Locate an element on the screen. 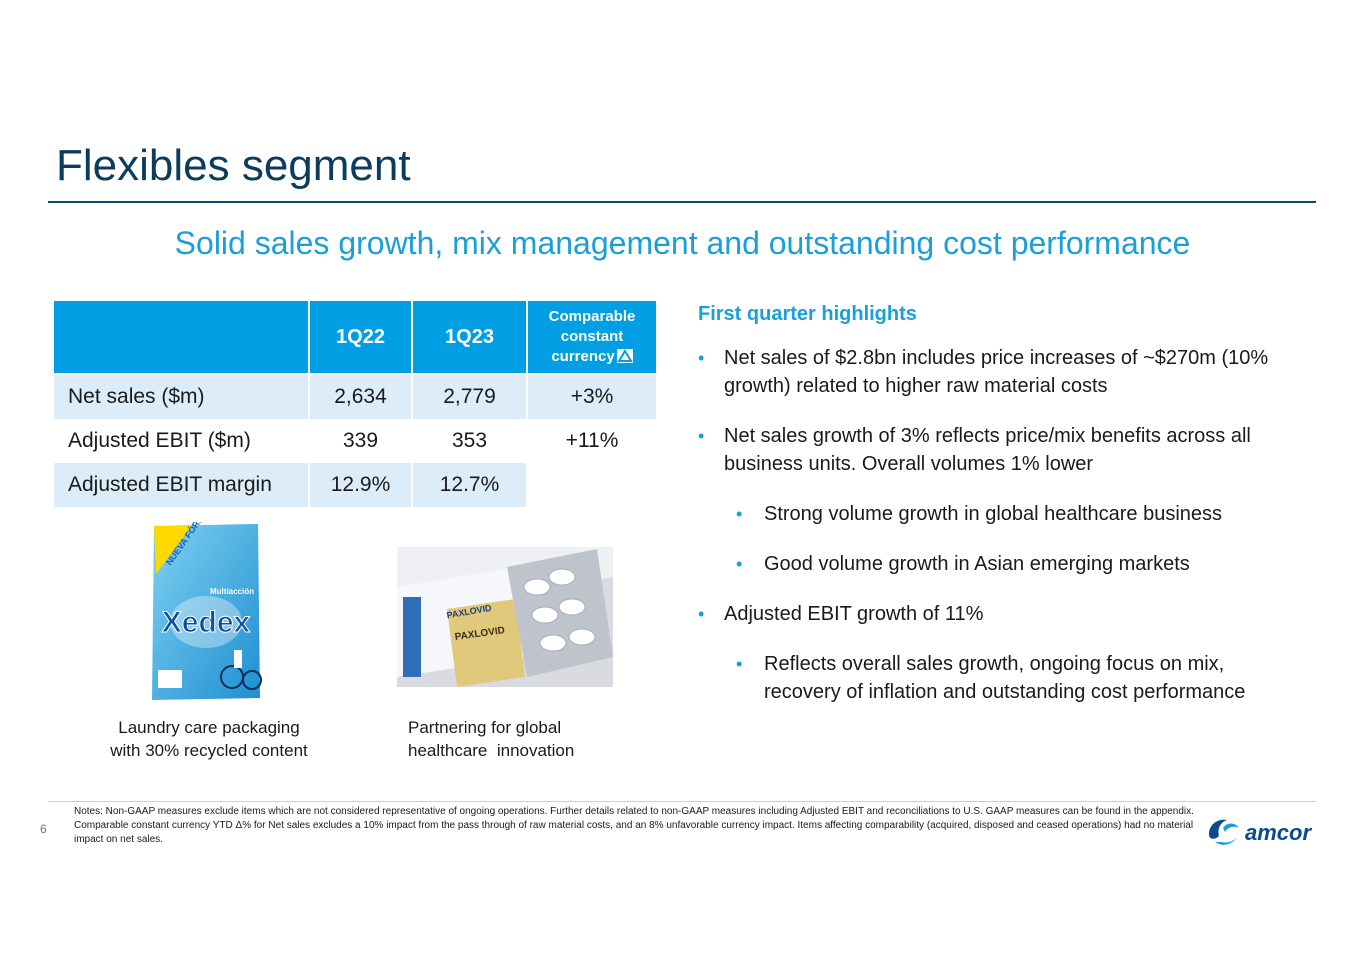 The height and width of the screenshot is (965, 1365). table-row: Adjusted EBIT margin 12.9% 12.7% is located at coordinates (355, 485).